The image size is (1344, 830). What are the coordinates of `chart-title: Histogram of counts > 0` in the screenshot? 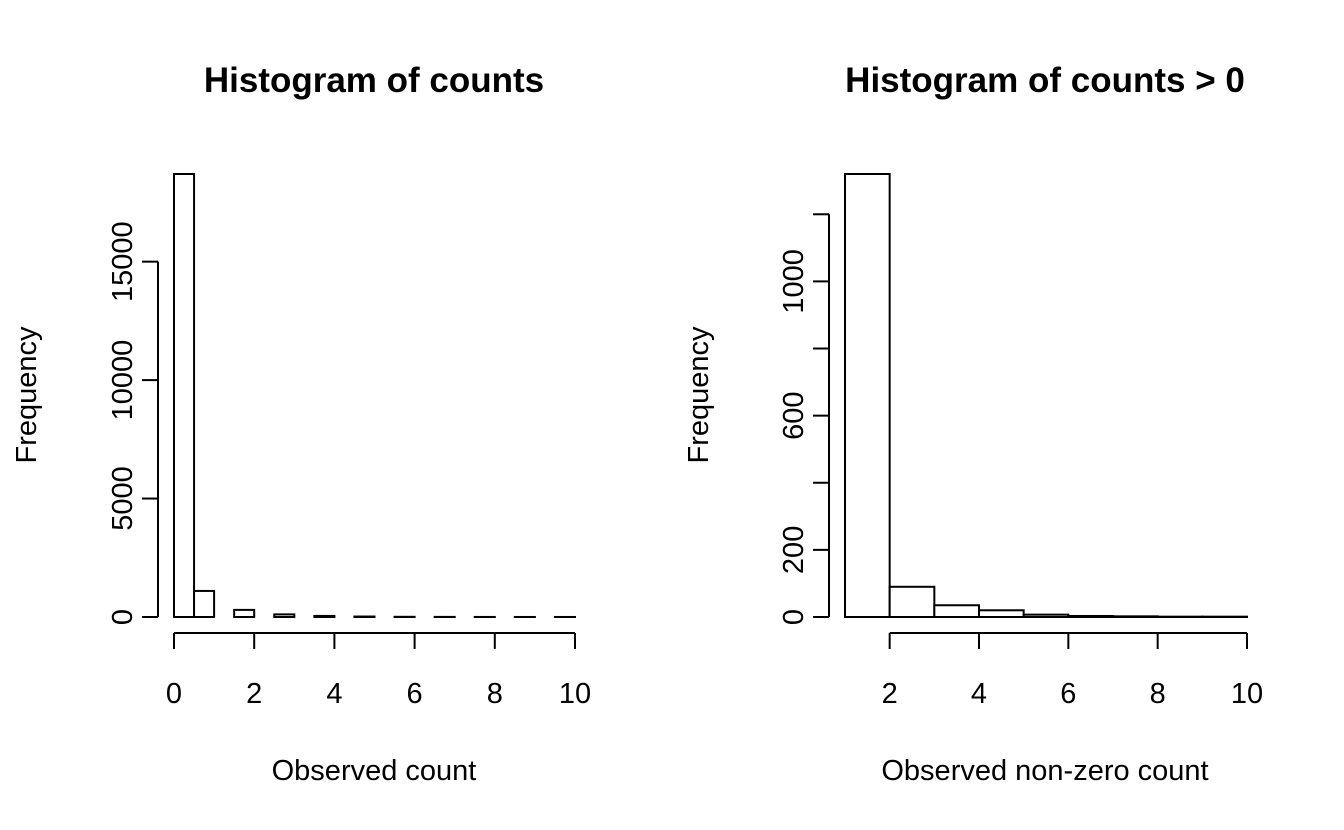 It's located at (1045, 80).